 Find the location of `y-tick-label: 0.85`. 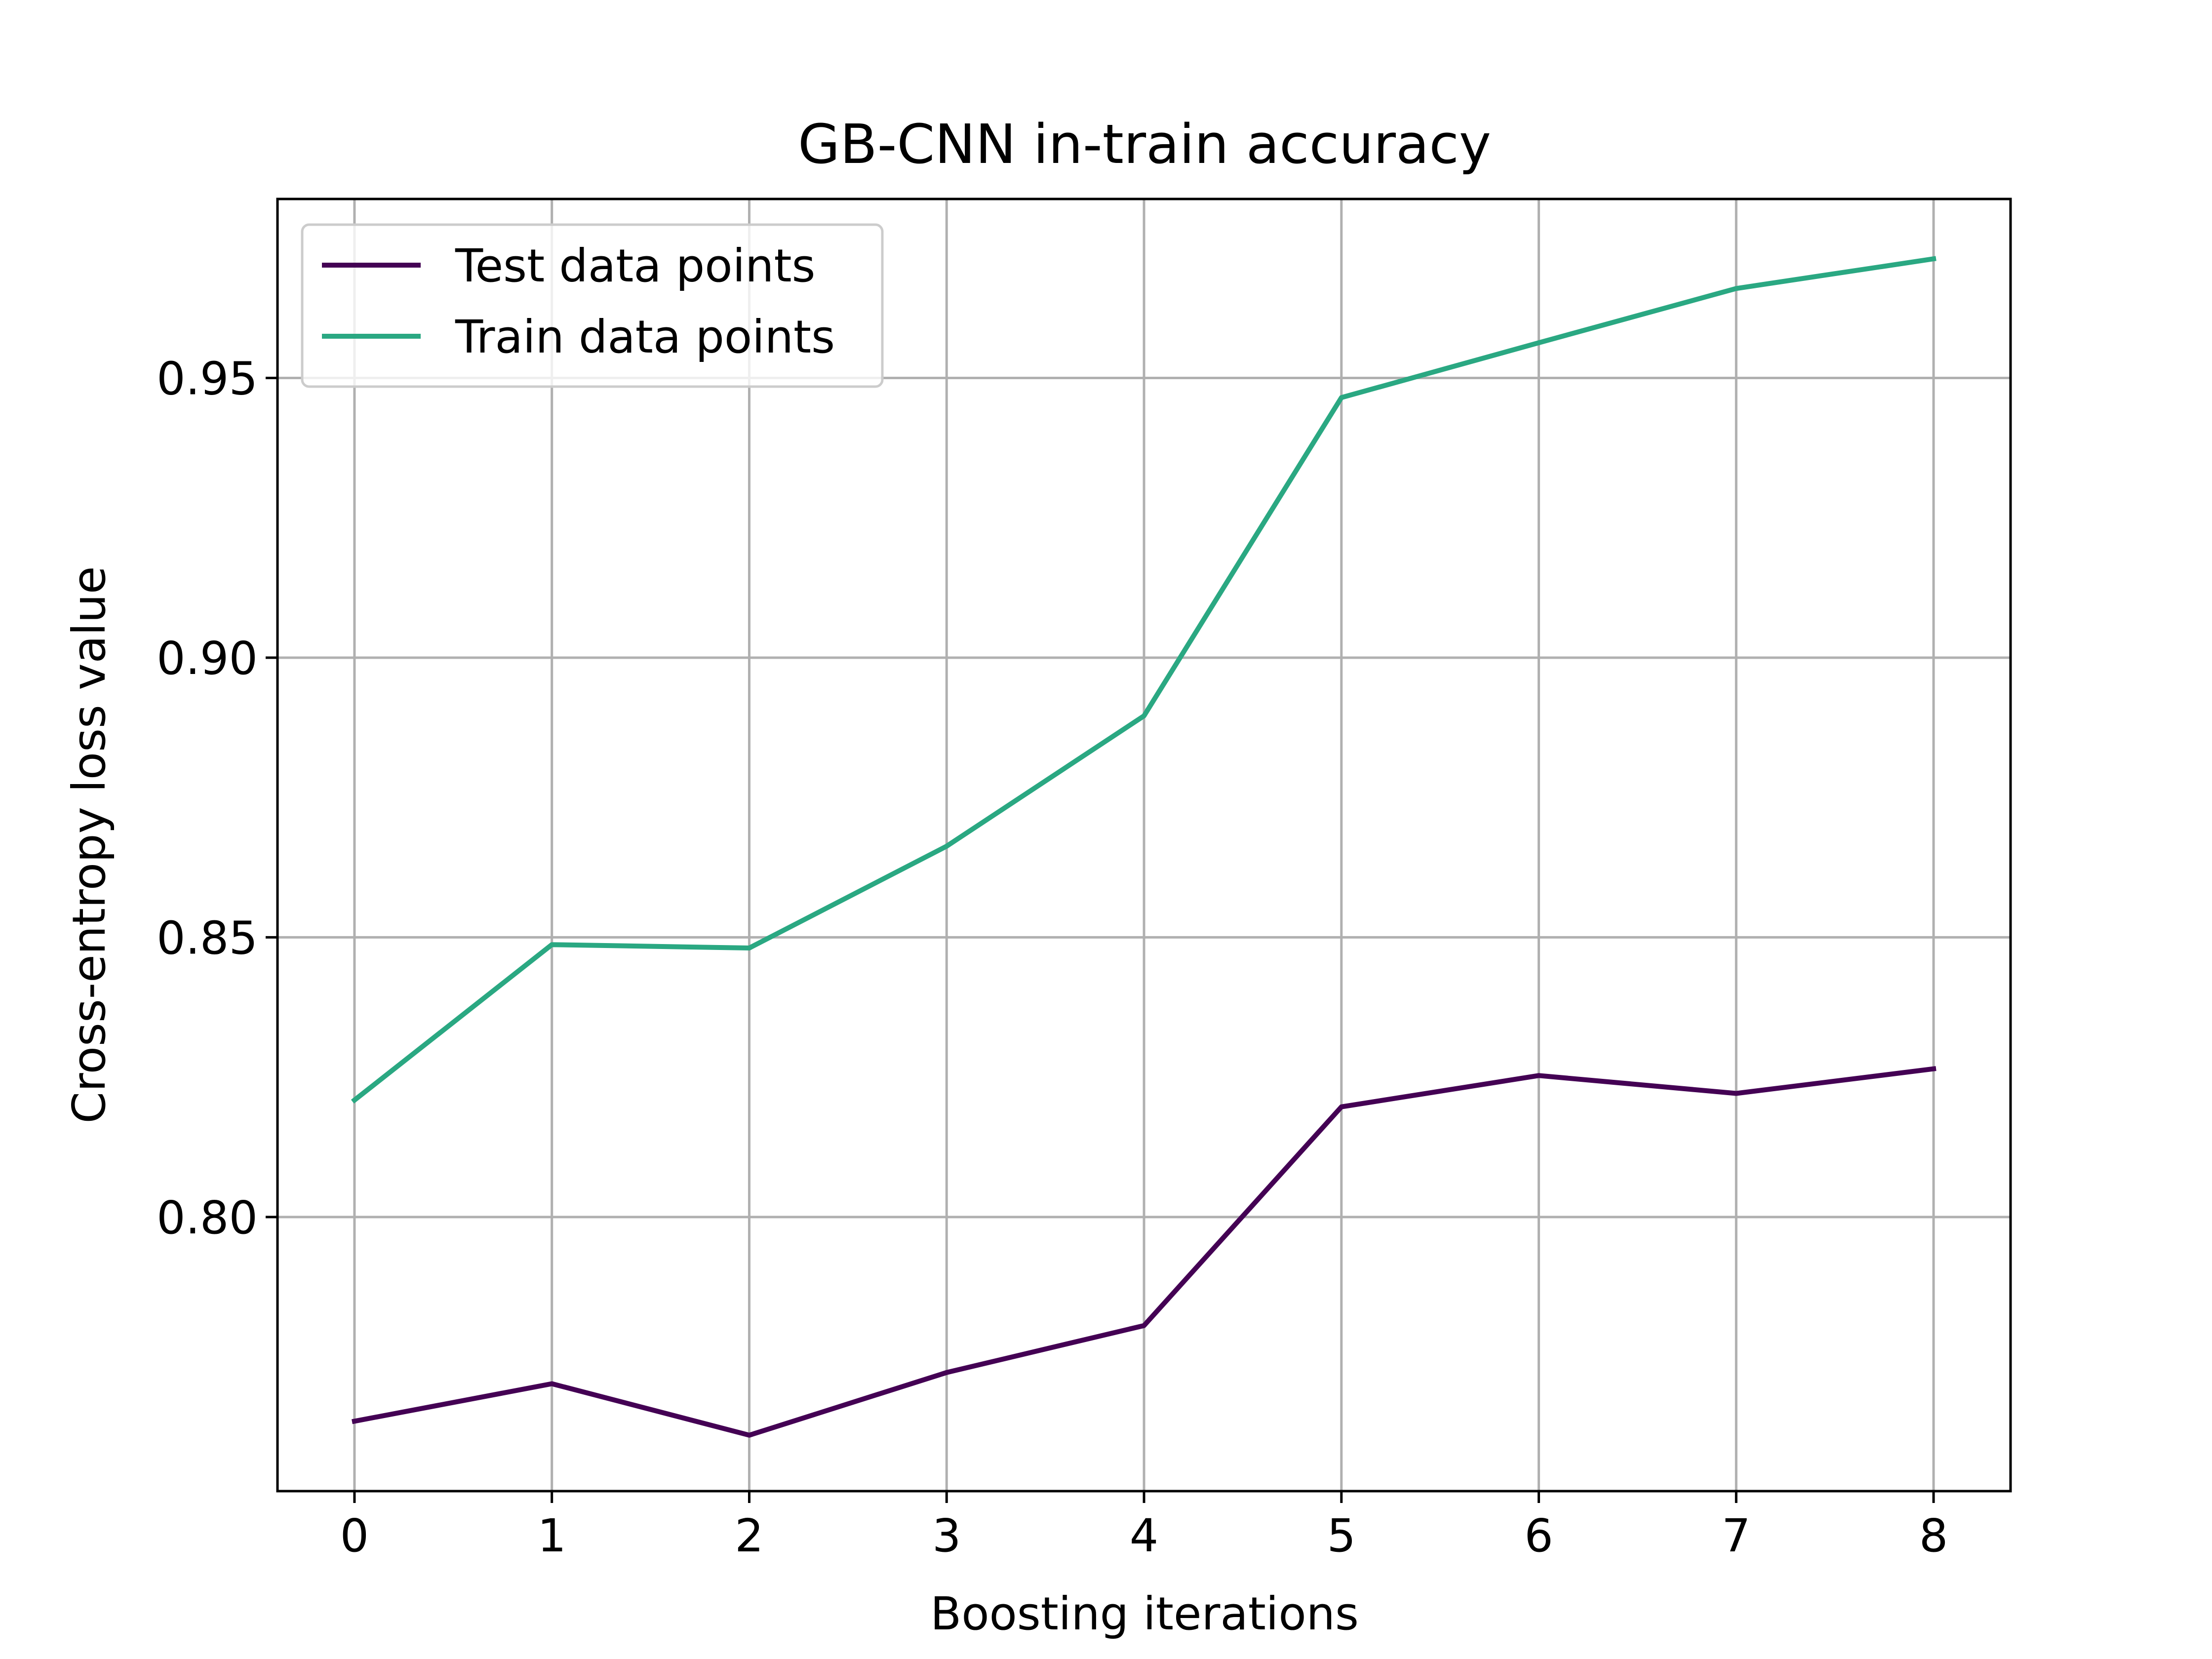

y-tick-label: 0.85 is located at coordinates (208, 937).